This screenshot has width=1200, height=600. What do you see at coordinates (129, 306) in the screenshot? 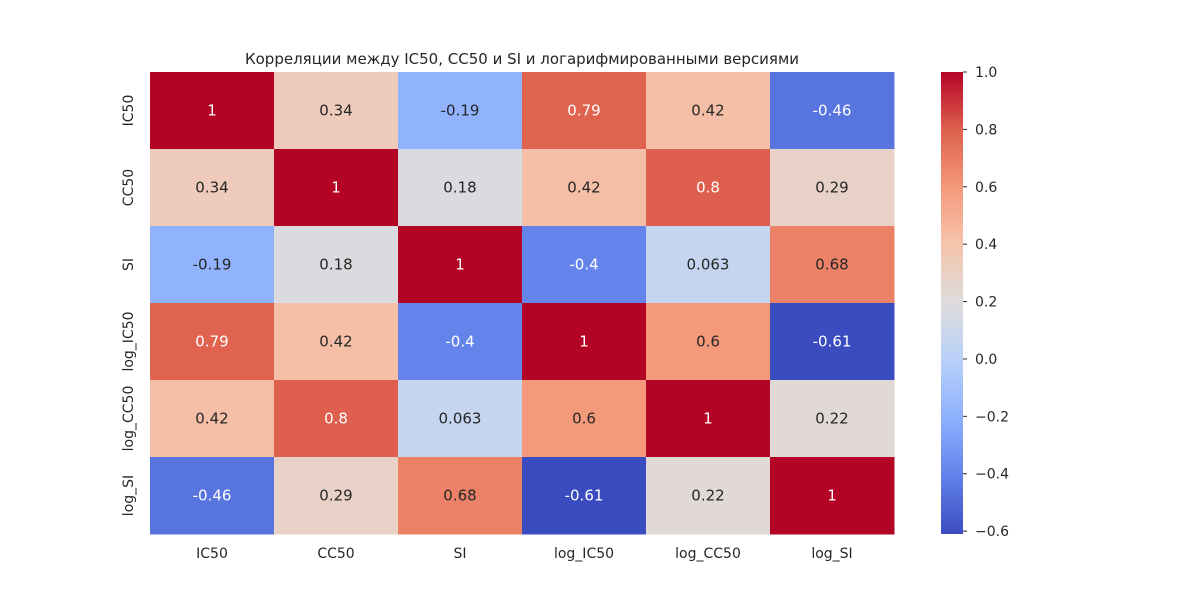
I see `y-axis-tick-labels: IC50 CC50 SI log_IC50 log_CC50 log_SI` at bounding box center [129, 306].